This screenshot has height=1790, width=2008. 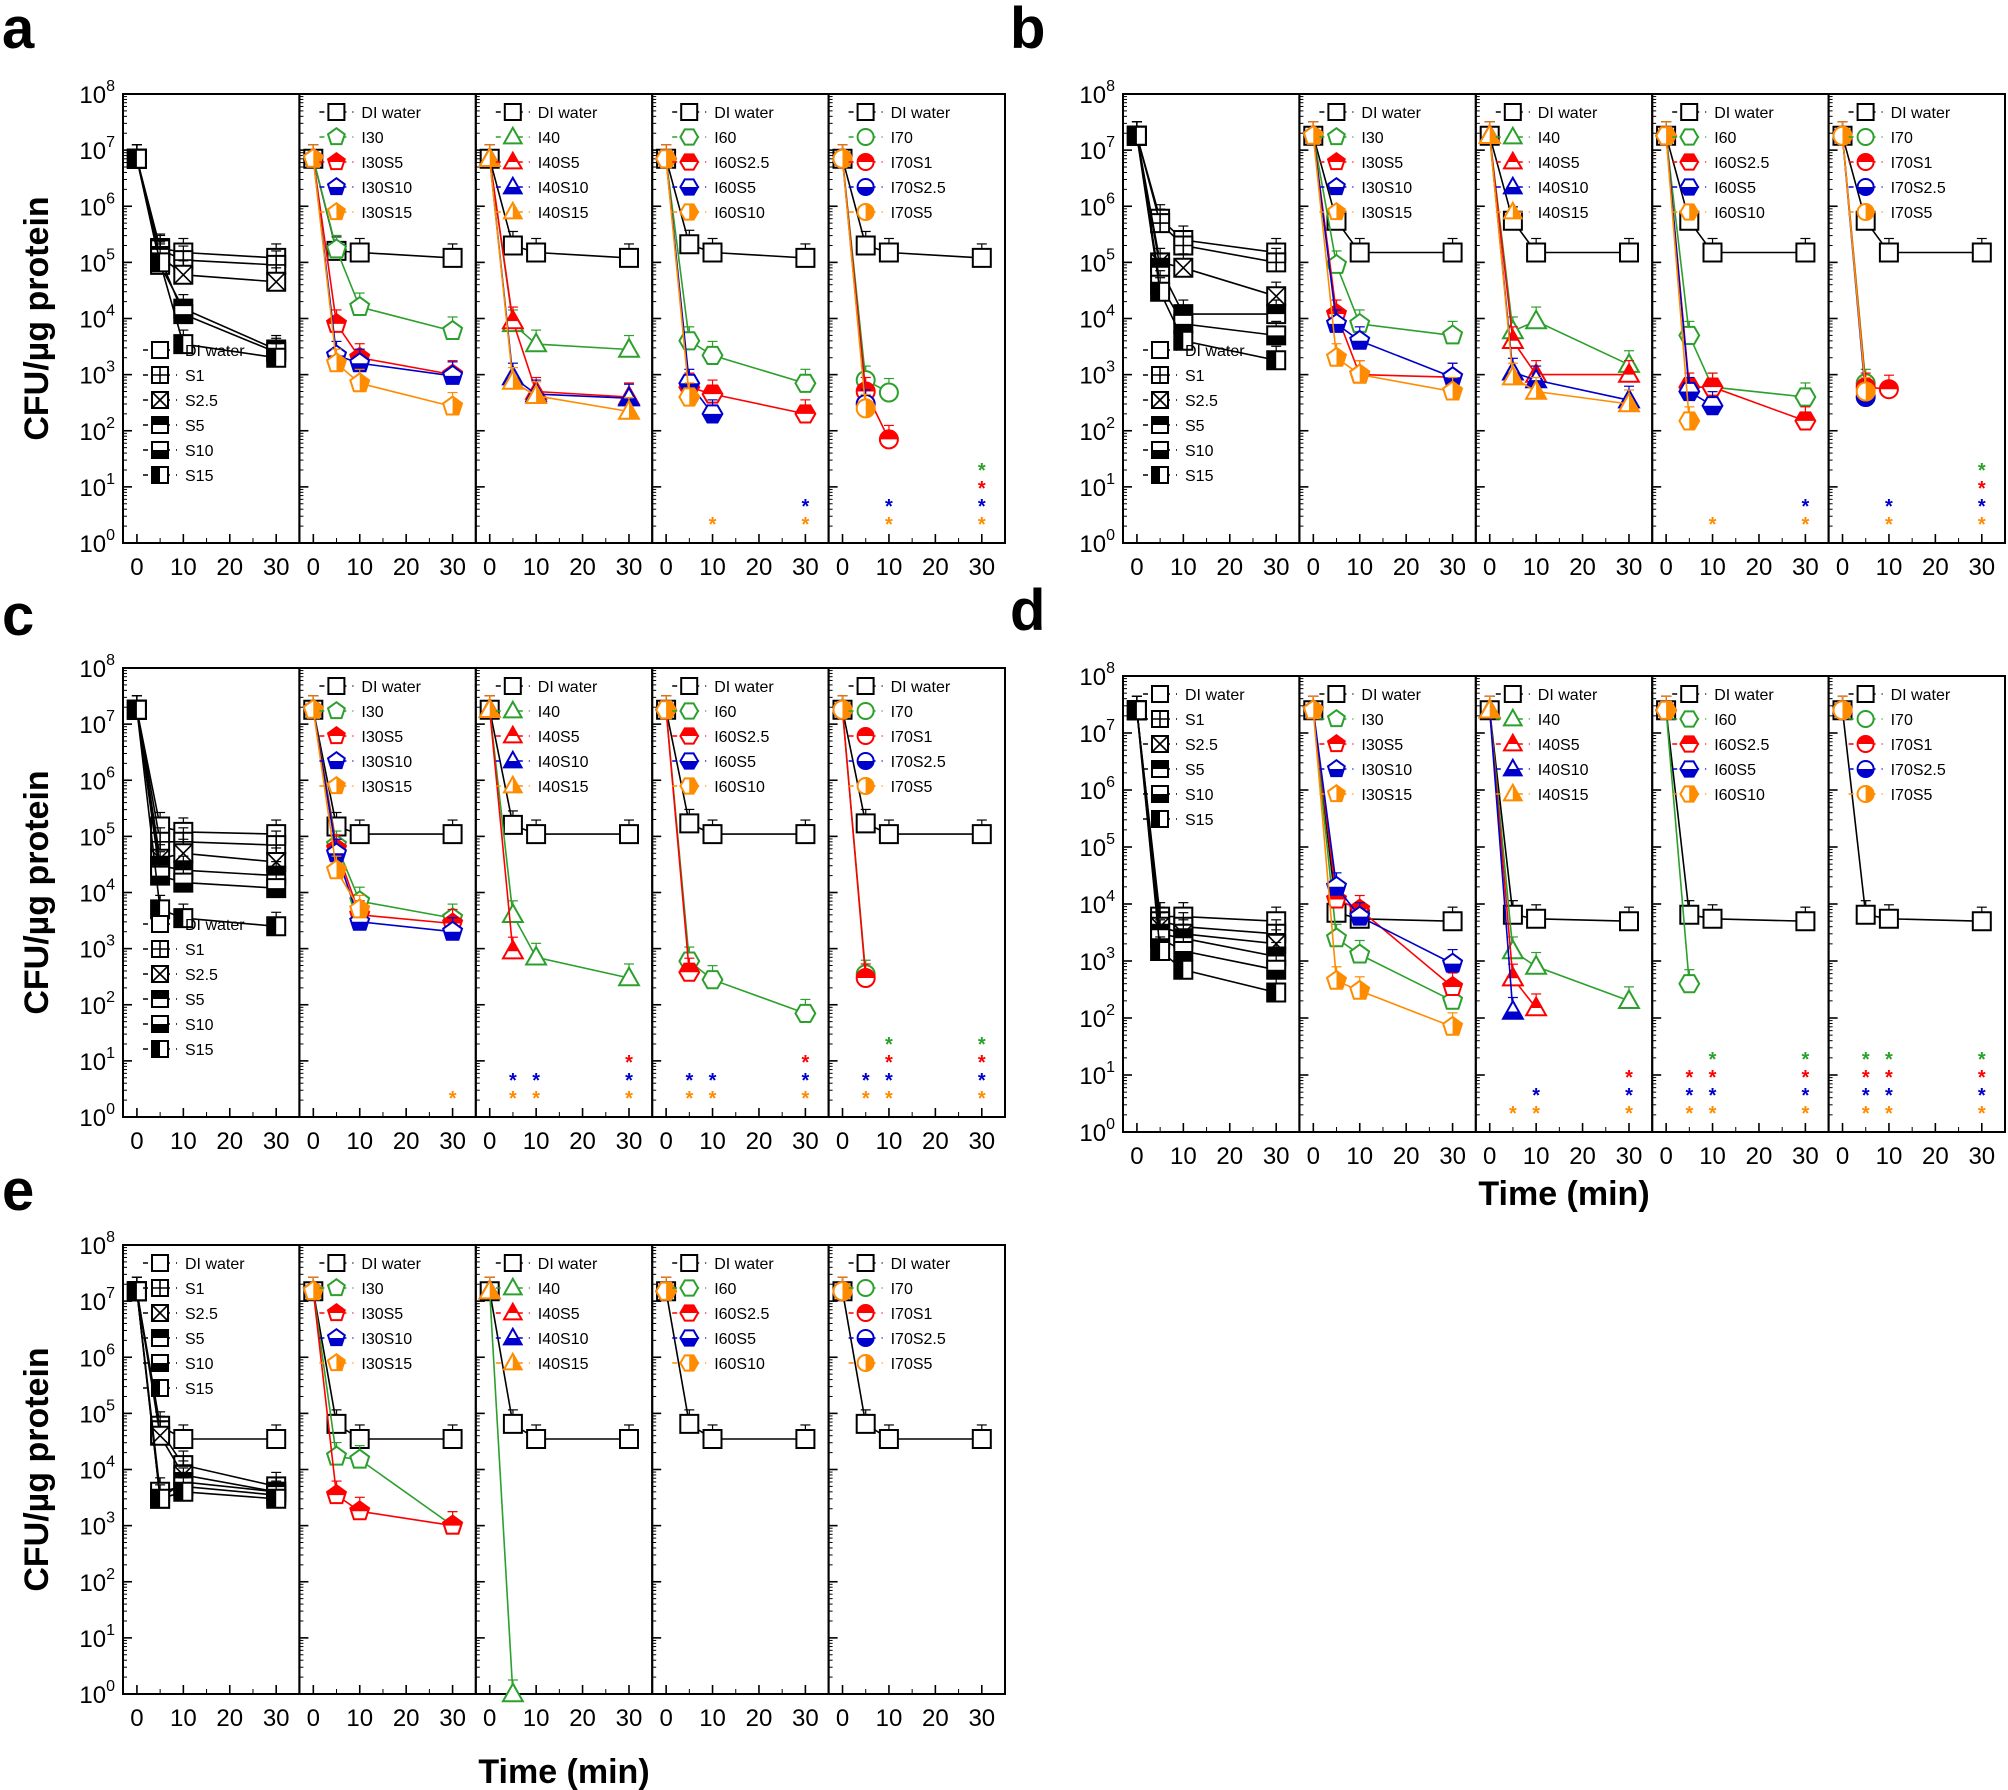 What do you see at coordinates (537, 1312) in the screenshot?
I see `legend-entry: I40S5` at bounding box center [537, 1312].